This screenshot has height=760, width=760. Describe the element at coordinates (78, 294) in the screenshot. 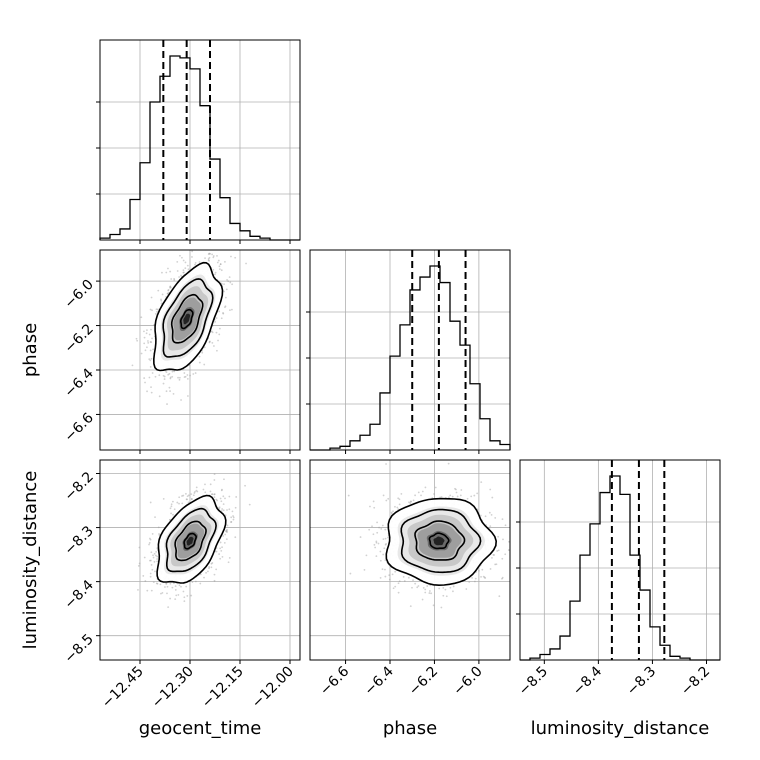

I see `y-tick-label: −6.0` at that location.